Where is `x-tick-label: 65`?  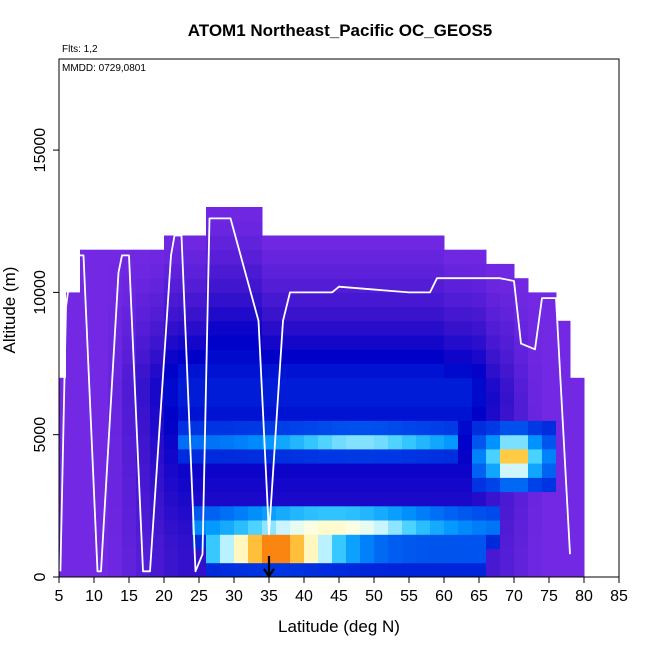
x-tick-label: 65 is located at coordinates (479, 596).